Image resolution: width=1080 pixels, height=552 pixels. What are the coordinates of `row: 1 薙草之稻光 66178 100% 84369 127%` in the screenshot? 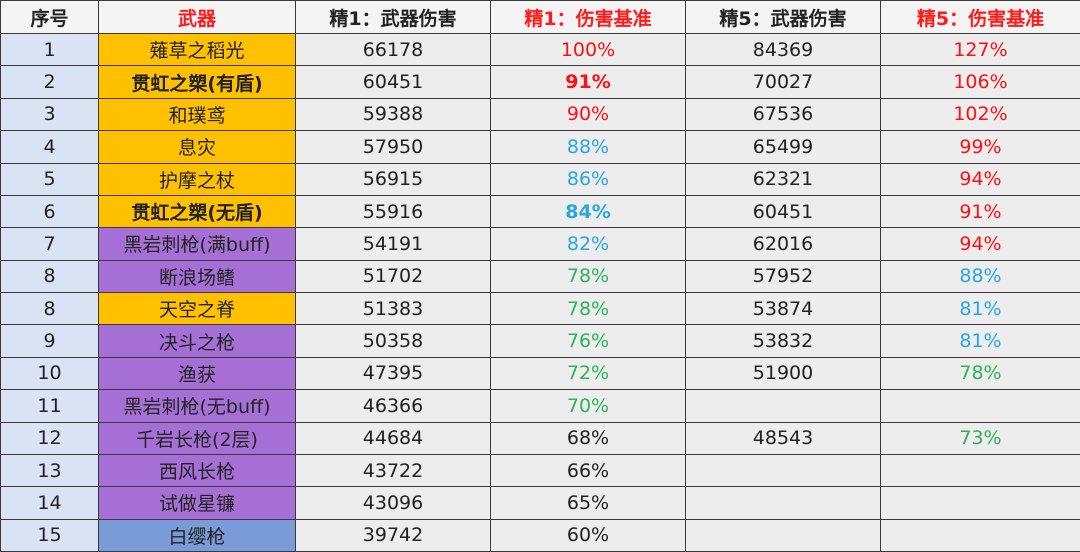 It's located at (540, 49).